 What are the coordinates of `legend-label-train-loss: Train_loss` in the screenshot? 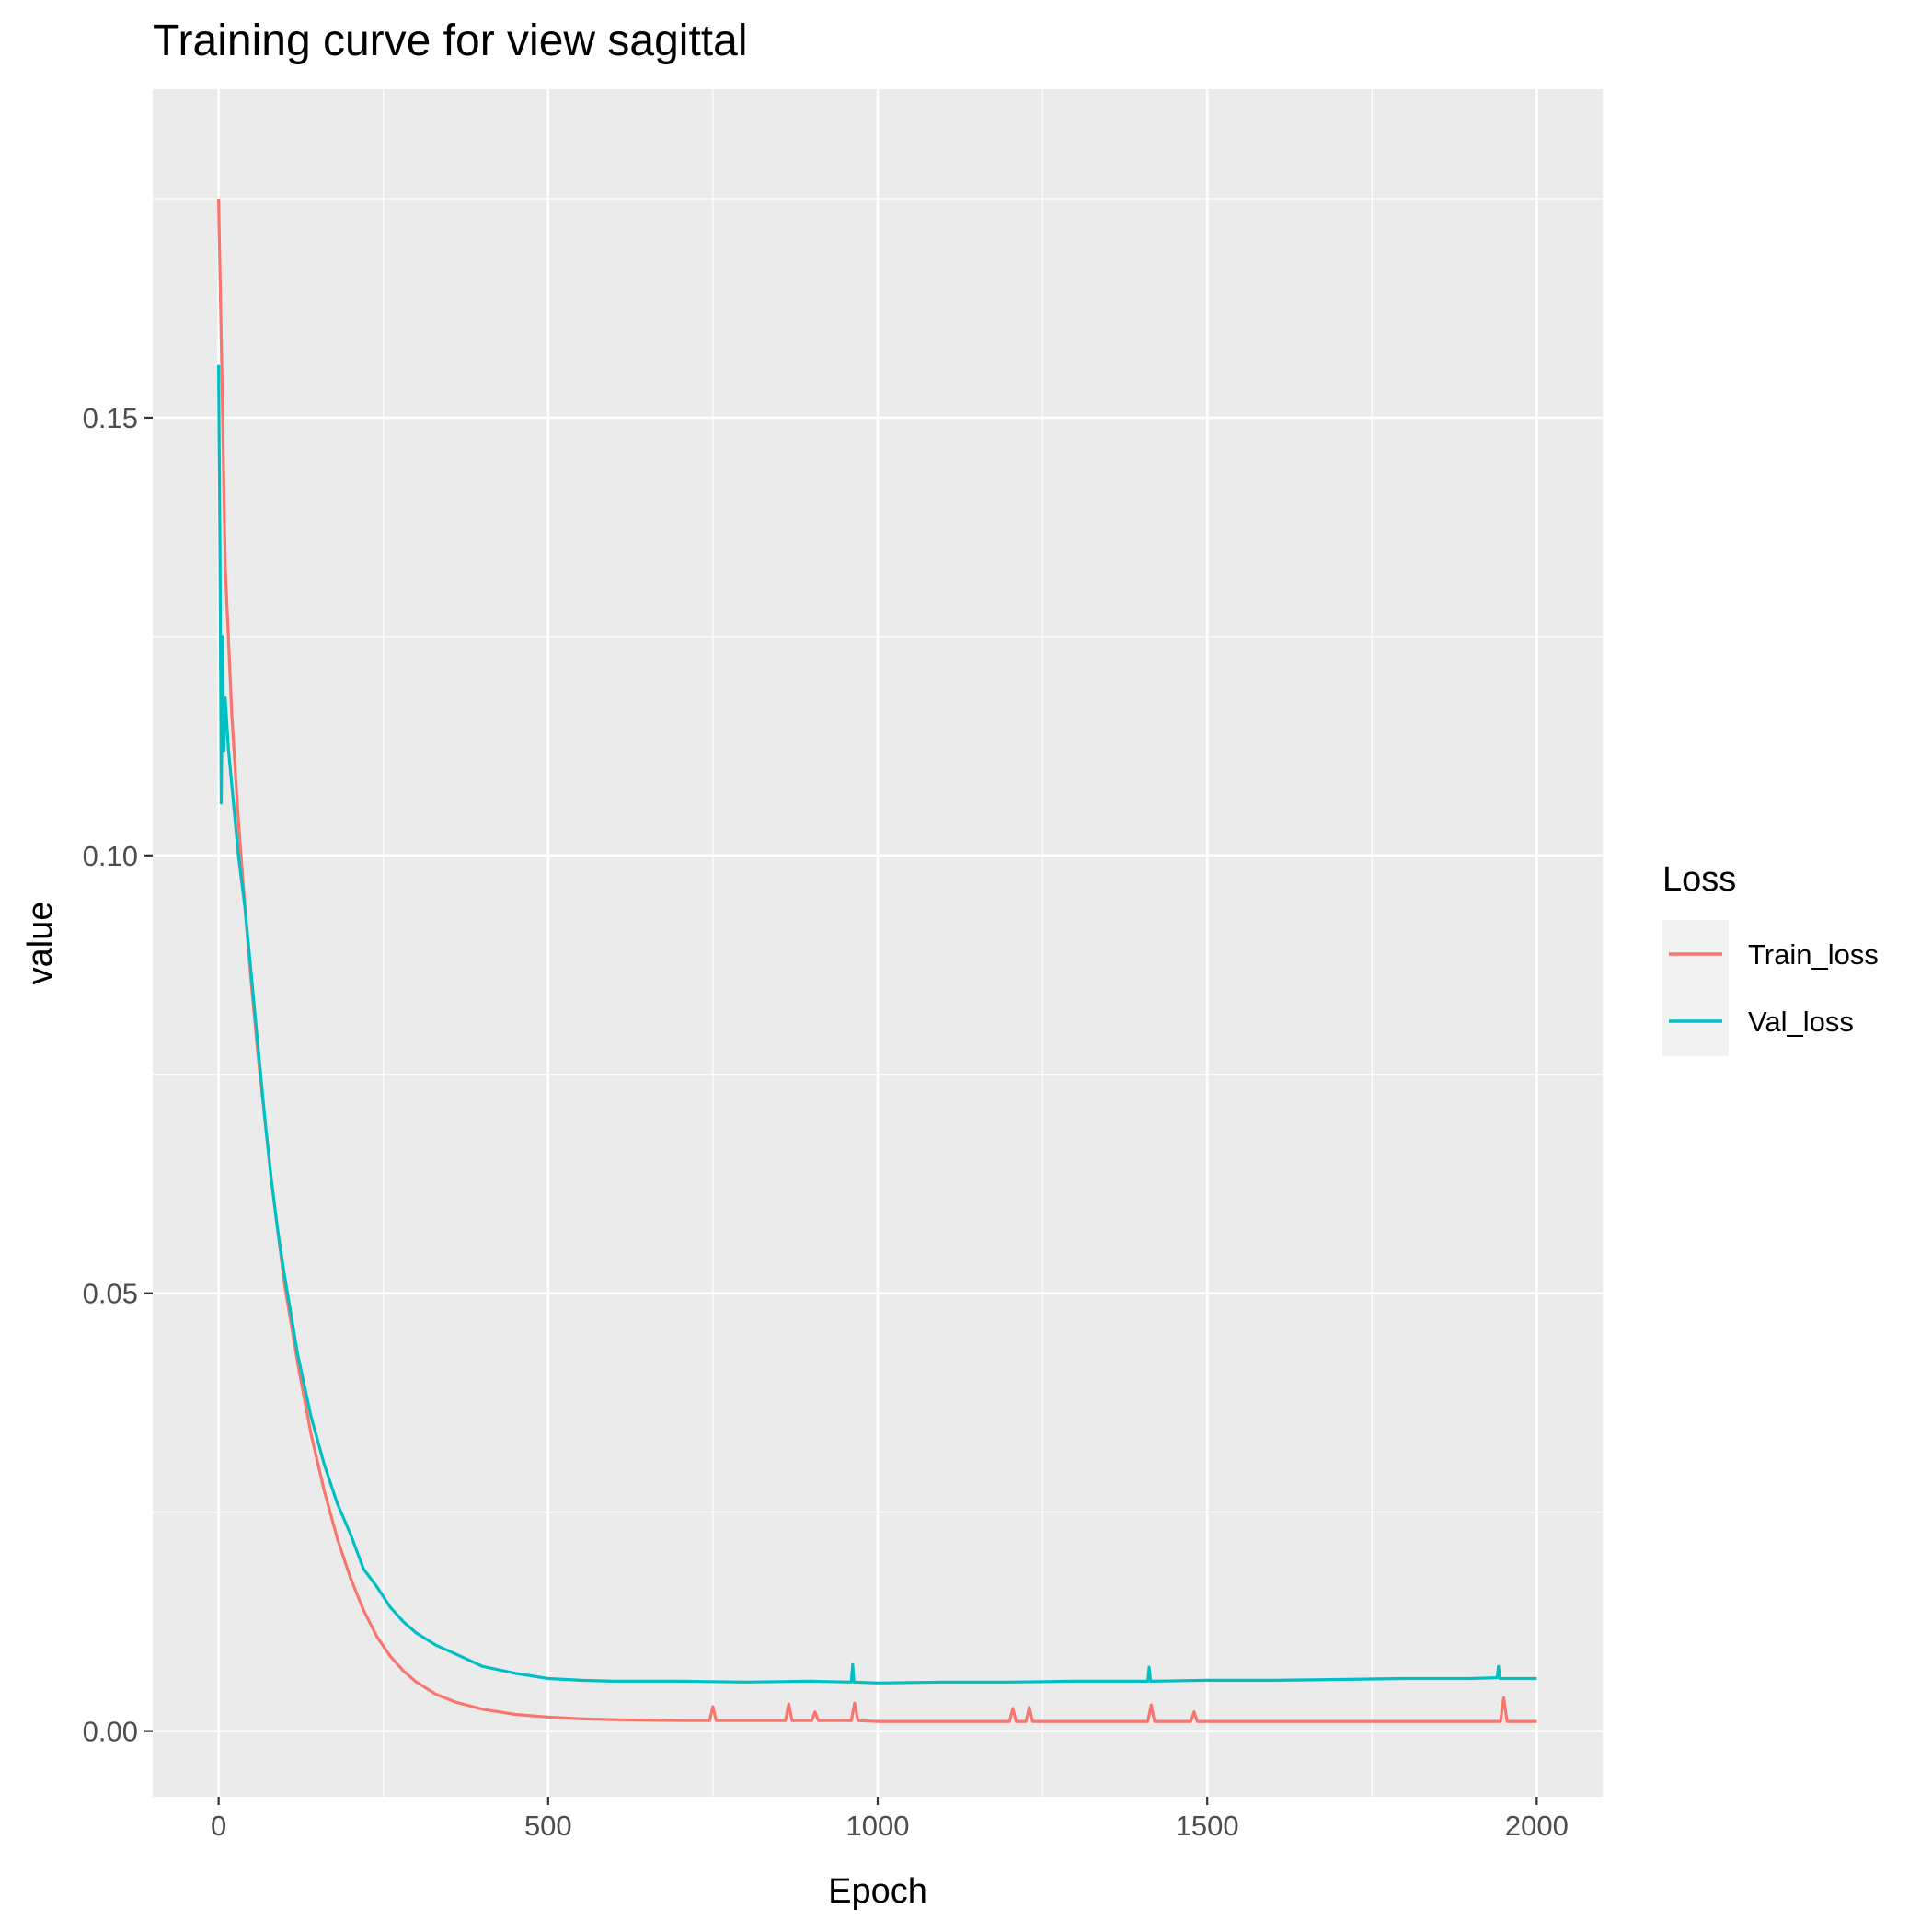 It's located at (1813, 954).